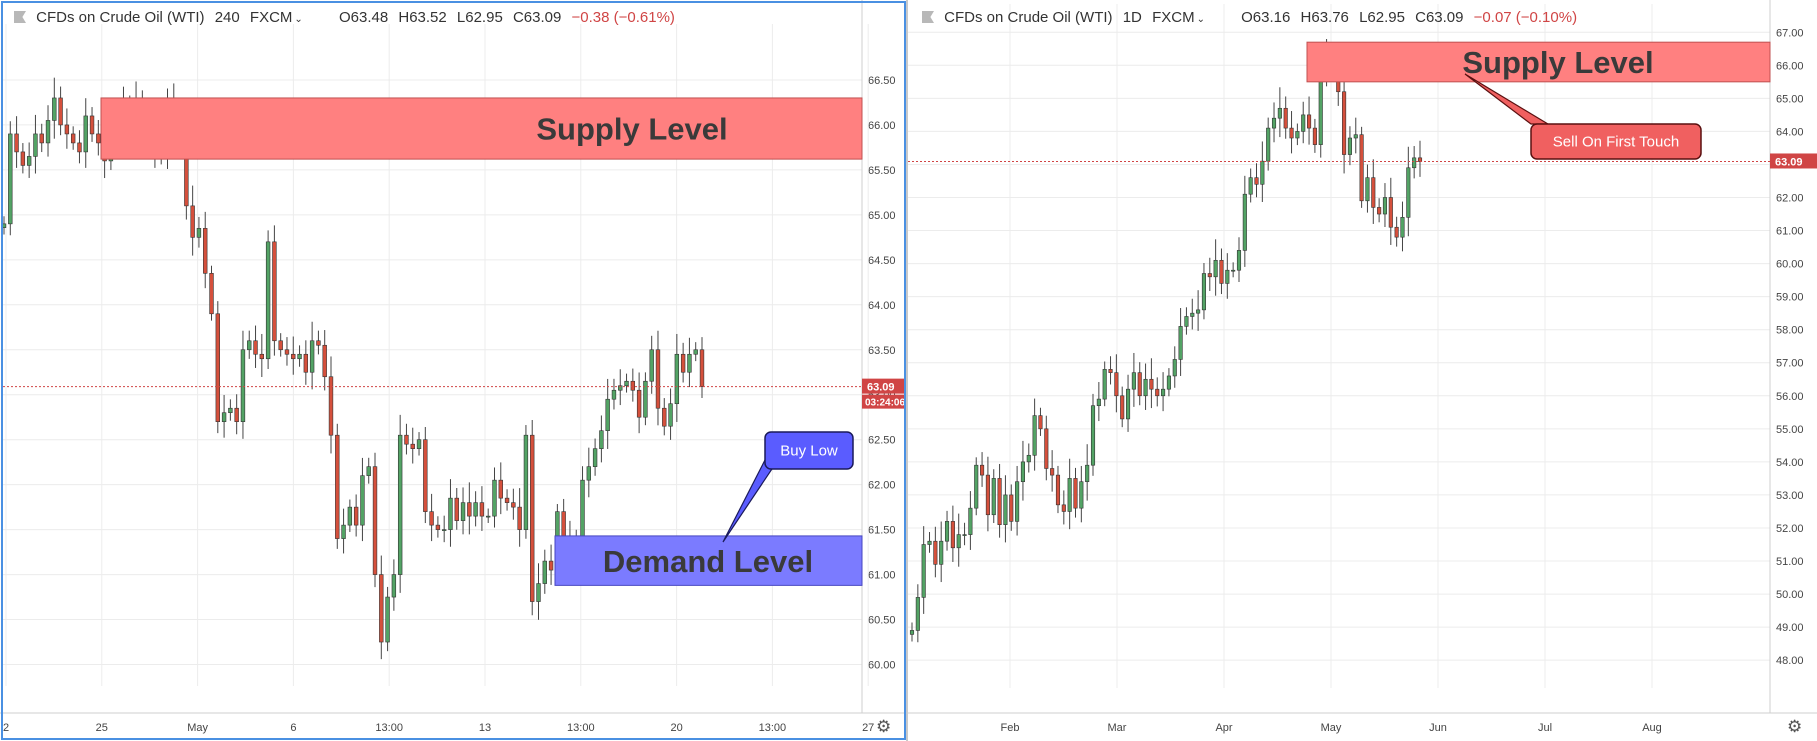 This screenshot has width=1817, height=741. I want to click on interval-label: 240, so click(227, 17).